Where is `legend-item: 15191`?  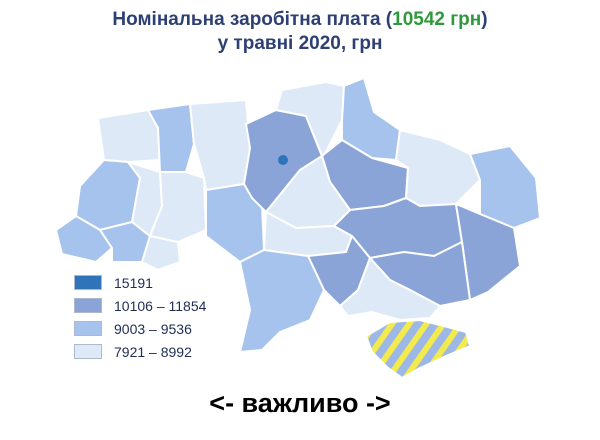
legend-item: 15191 is located at coordinates (140, 282).